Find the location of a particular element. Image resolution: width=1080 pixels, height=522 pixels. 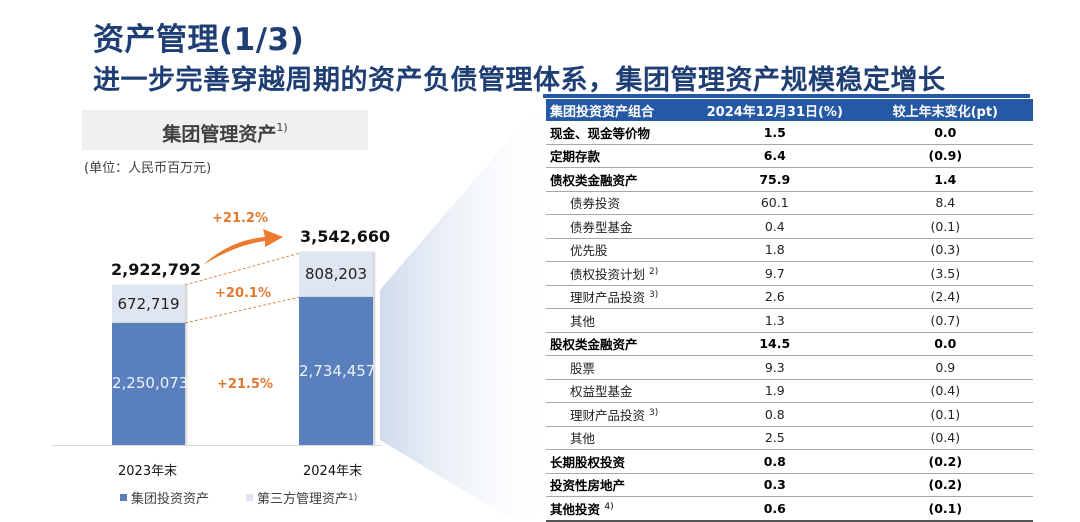

bar-group-2023: 2,250,073 is located at coordinates (150, 384).